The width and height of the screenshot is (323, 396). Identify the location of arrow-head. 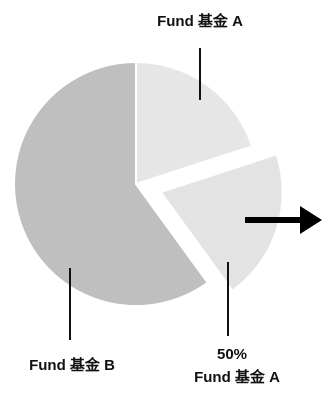
(311, 220).